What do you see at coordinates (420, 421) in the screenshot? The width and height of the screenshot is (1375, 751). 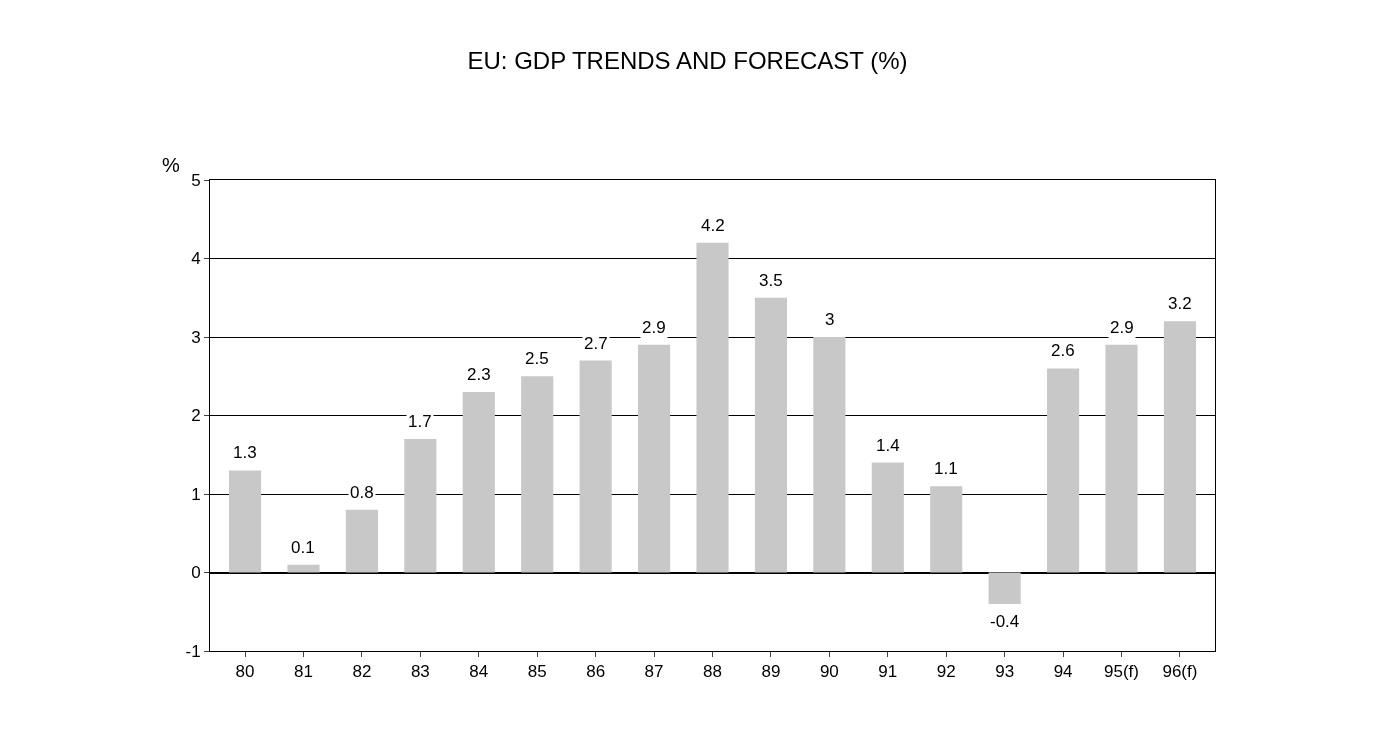 I see `data-label: 1.7` at bounding box center [420, 421].